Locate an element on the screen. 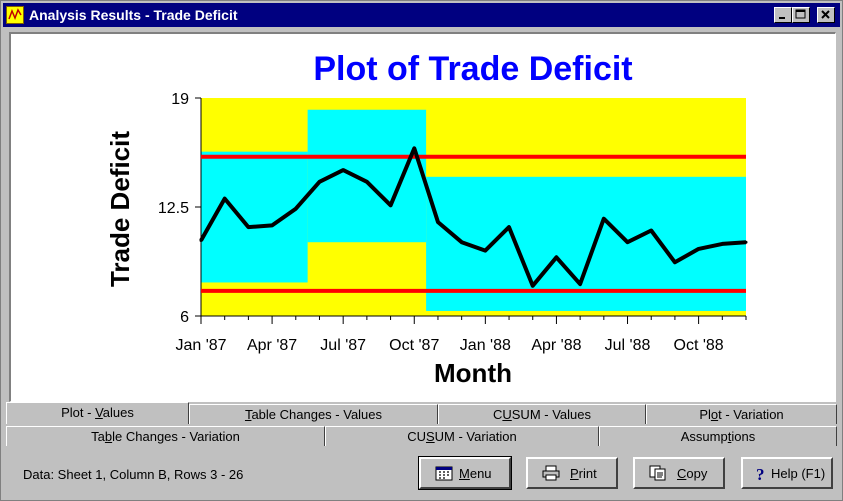  y-tick-label: 6 is located at coordinates (184, 317).